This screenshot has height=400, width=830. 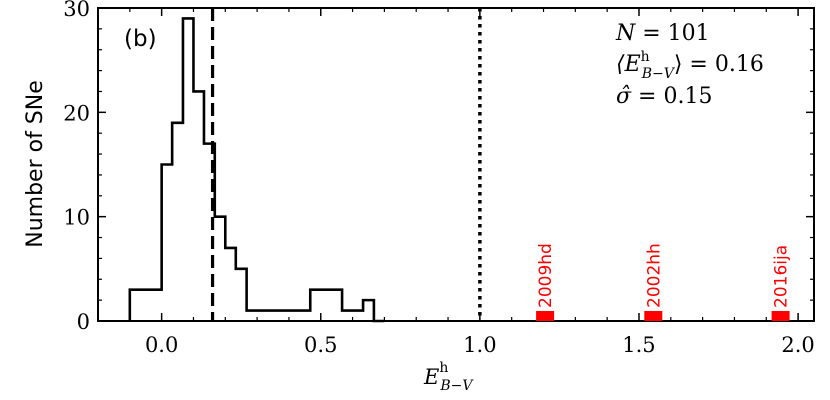 I want to click on outlier-markers: 2009hd 2002hh 2016ija, so click(x=664, y=282).